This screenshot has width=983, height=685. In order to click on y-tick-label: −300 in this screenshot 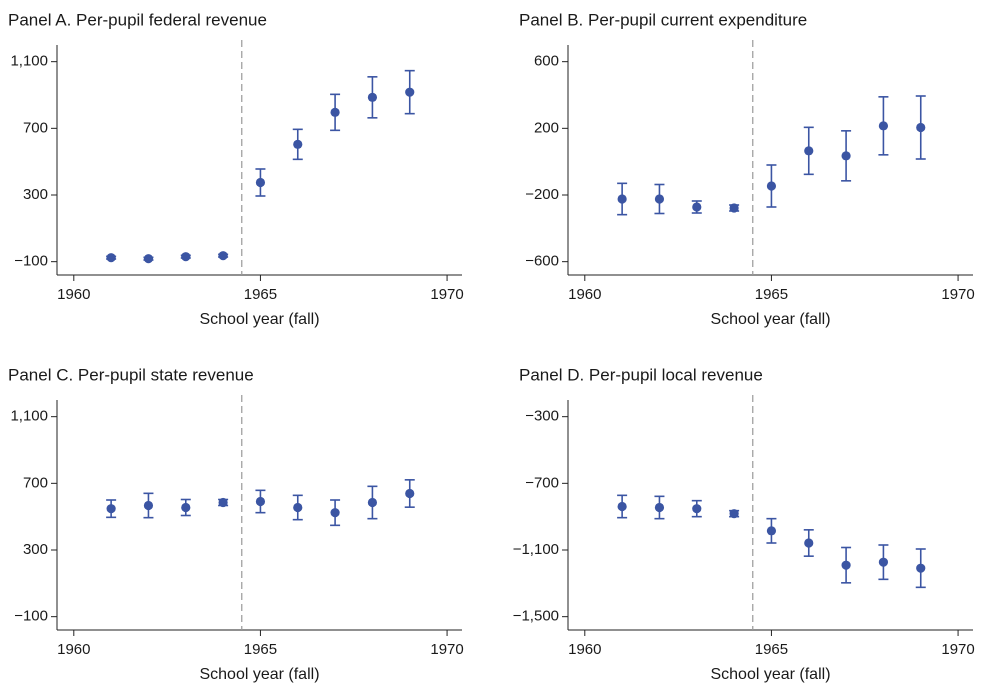, I will do `click(542, 416)`.